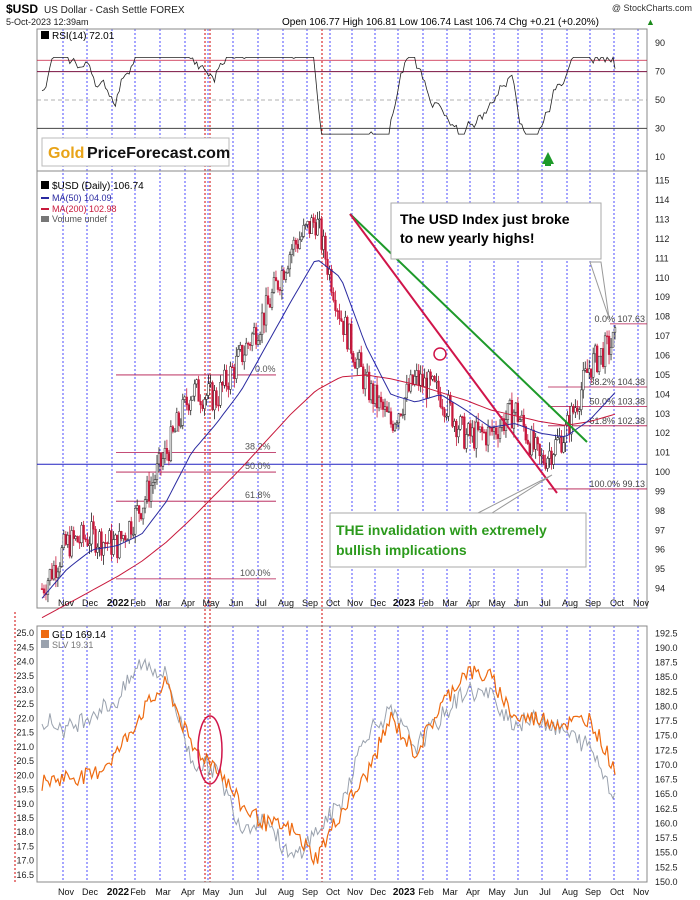  Describe the element at coordinates (90, 603) in the screenshot. I see `x-tick-label: Dec` at that location.